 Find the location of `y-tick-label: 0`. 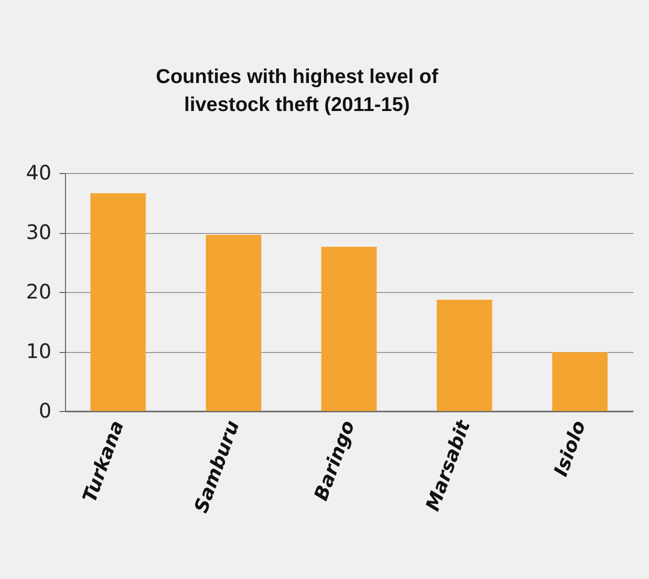

y-tick-label: 0 is located at coordinates (45, 410).